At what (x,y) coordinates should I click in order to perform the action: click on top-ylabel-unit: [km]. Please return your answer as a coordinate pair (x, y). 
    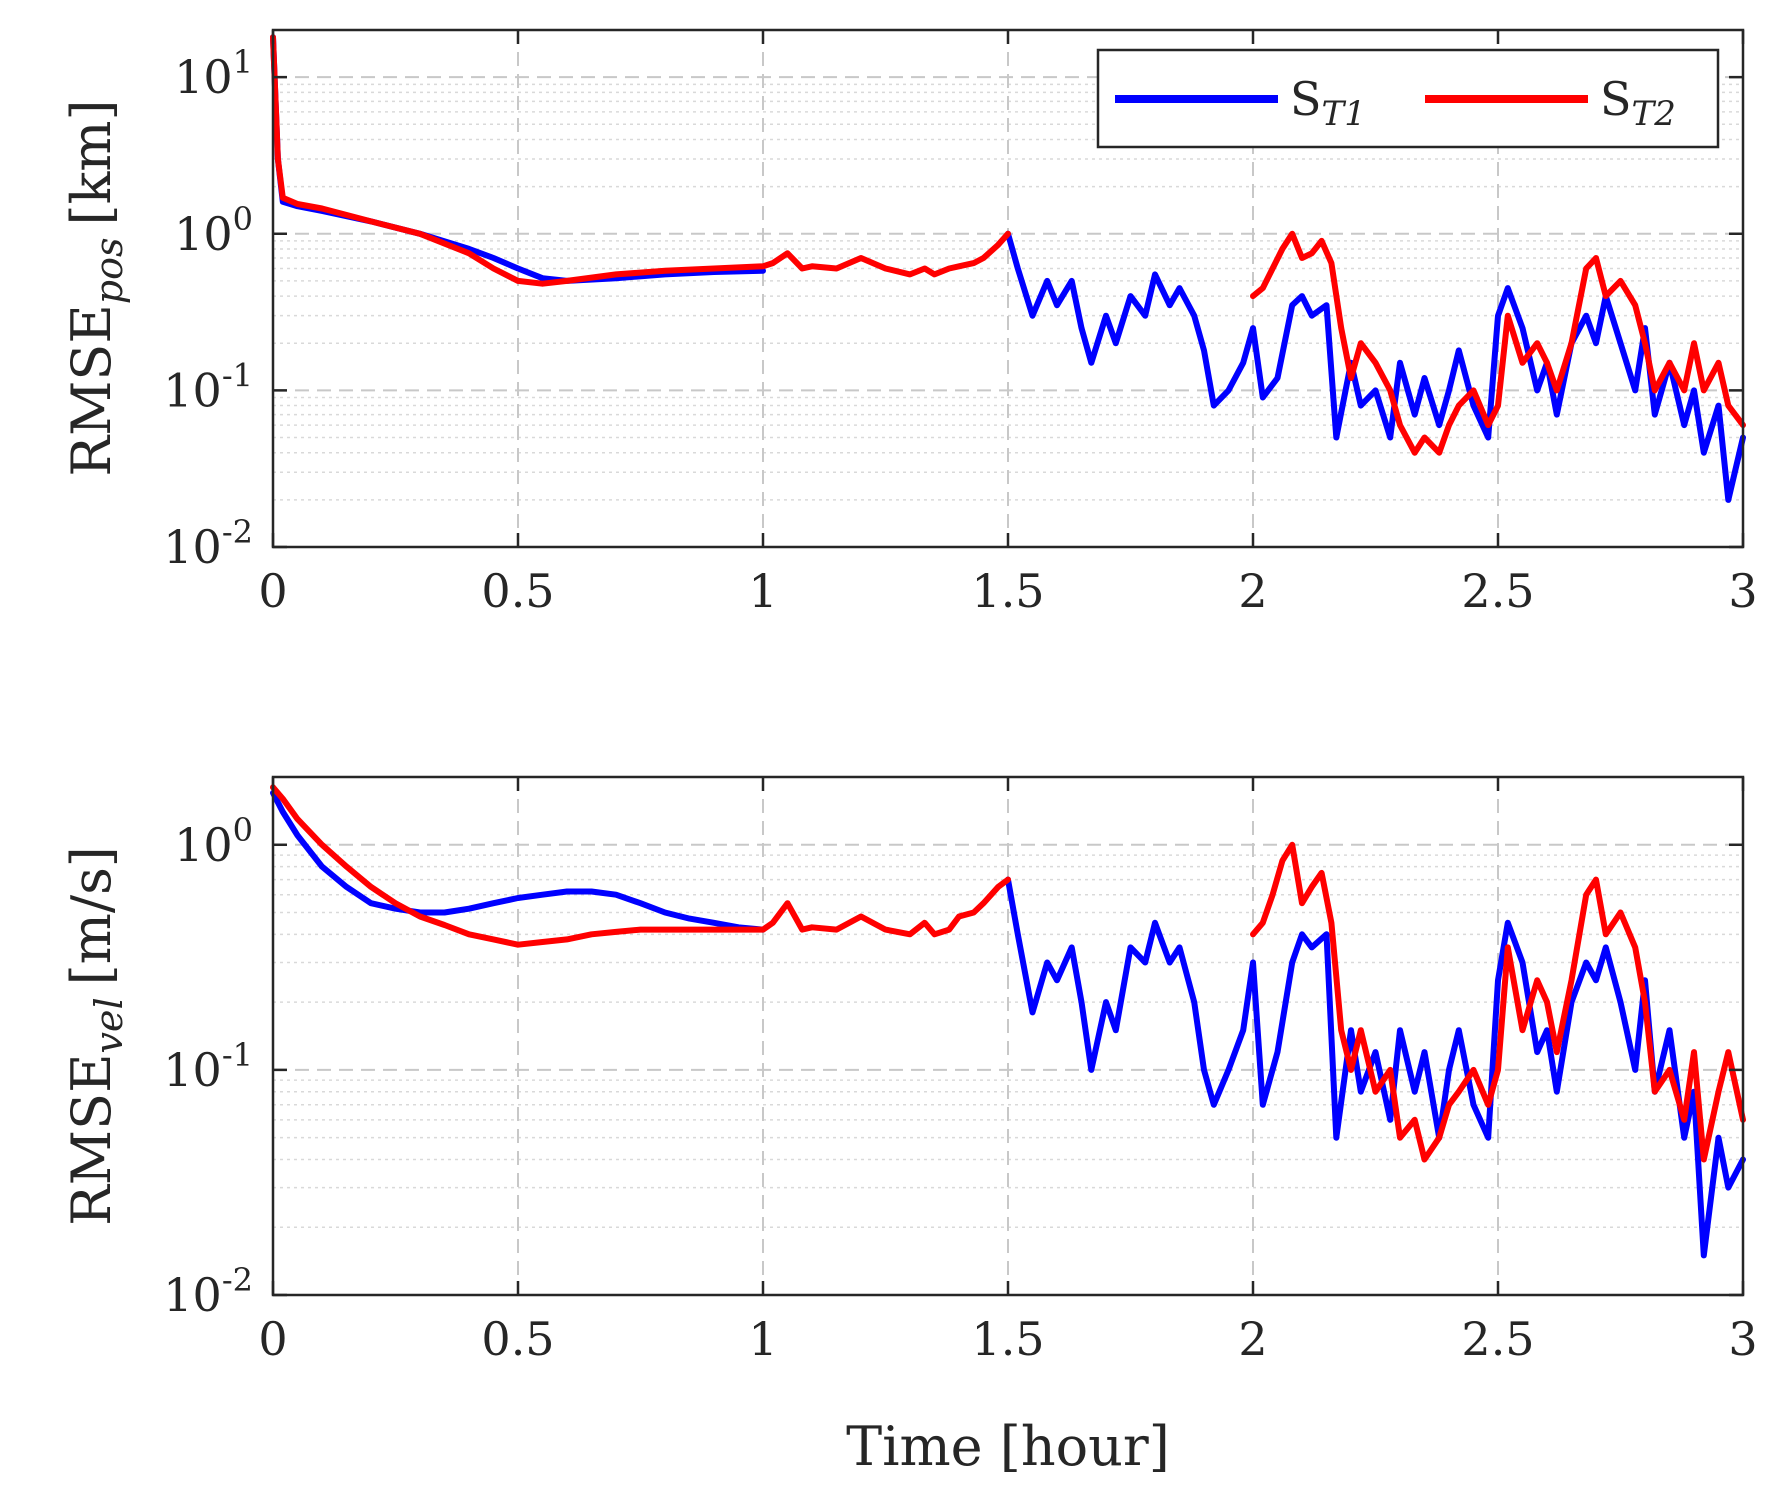
    Looking at the image, I should click on (91, 162).